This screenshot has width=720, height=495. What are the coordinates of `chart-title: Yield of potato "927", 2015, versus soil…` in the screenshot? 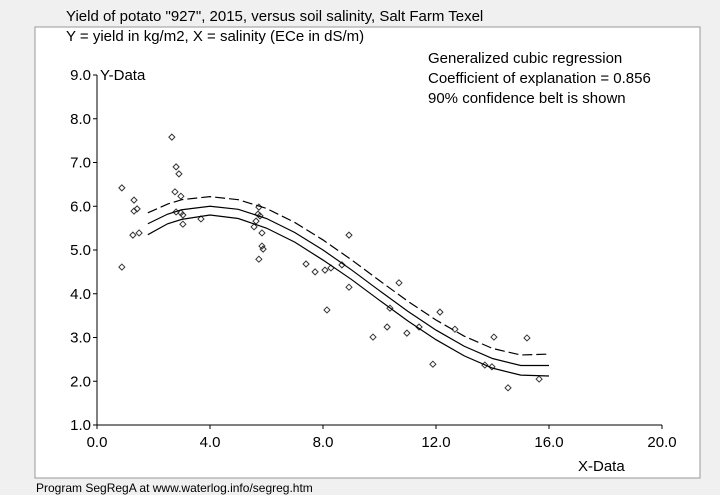 It's located at (274, 16).